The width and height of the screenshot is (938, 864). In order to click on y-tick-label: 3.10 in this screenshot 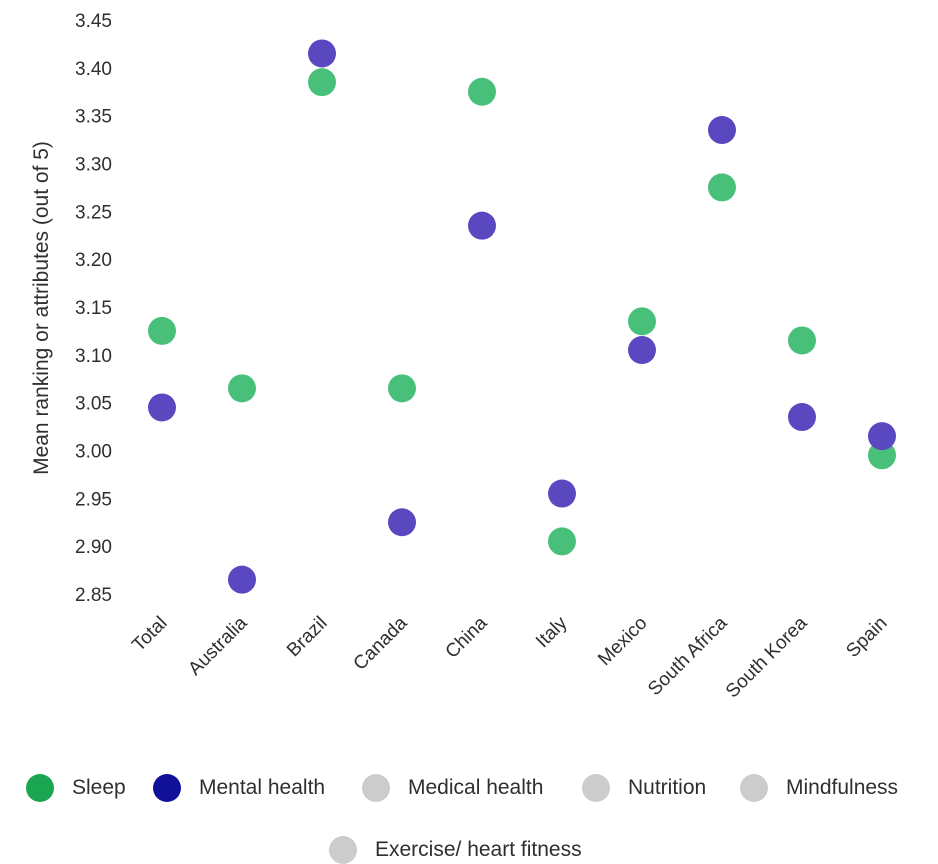, I will do `click(93, 356)`.